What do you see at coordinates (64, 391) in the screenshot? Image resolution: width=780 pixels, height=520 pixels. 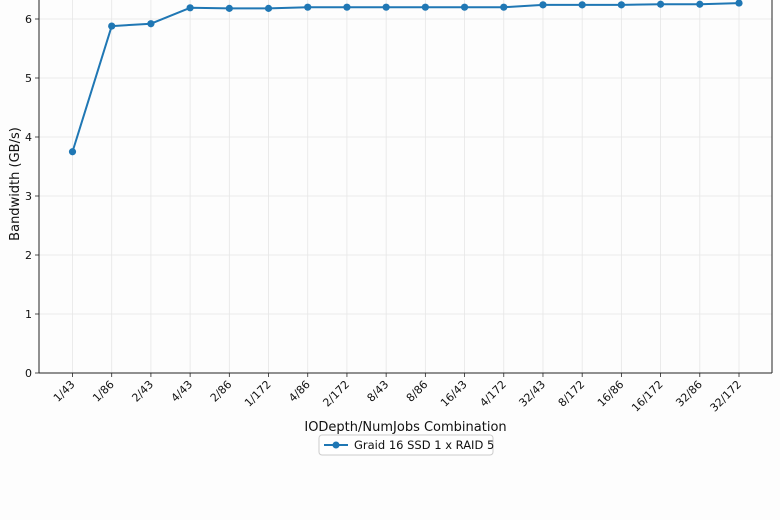 I see `x-tick-label: 1/43` at bounding box center [64, 391].